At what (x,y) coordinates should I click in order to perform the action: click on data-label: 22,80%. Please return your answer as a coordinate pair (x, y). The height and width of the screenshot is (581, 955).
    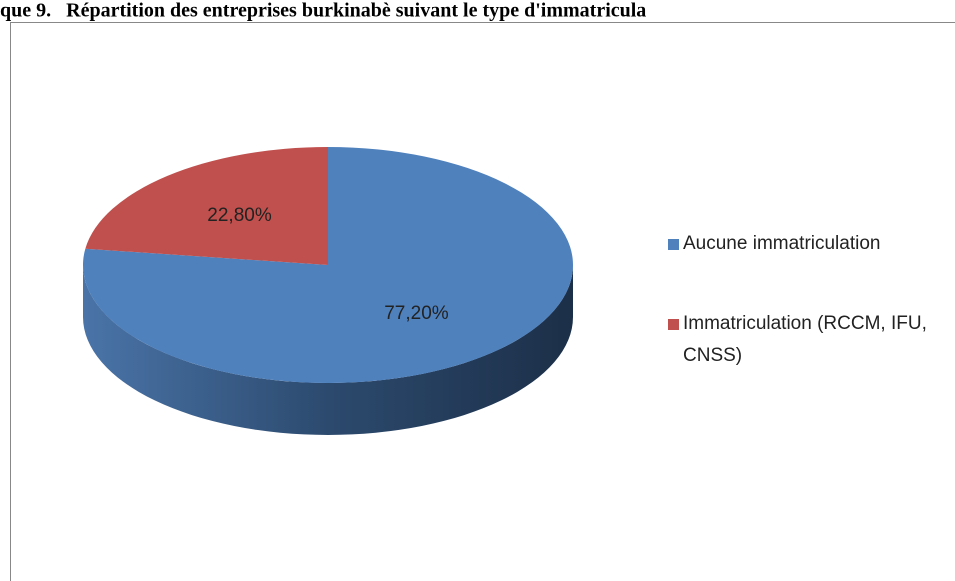
    Looking at the image, I should click on (239, 215).